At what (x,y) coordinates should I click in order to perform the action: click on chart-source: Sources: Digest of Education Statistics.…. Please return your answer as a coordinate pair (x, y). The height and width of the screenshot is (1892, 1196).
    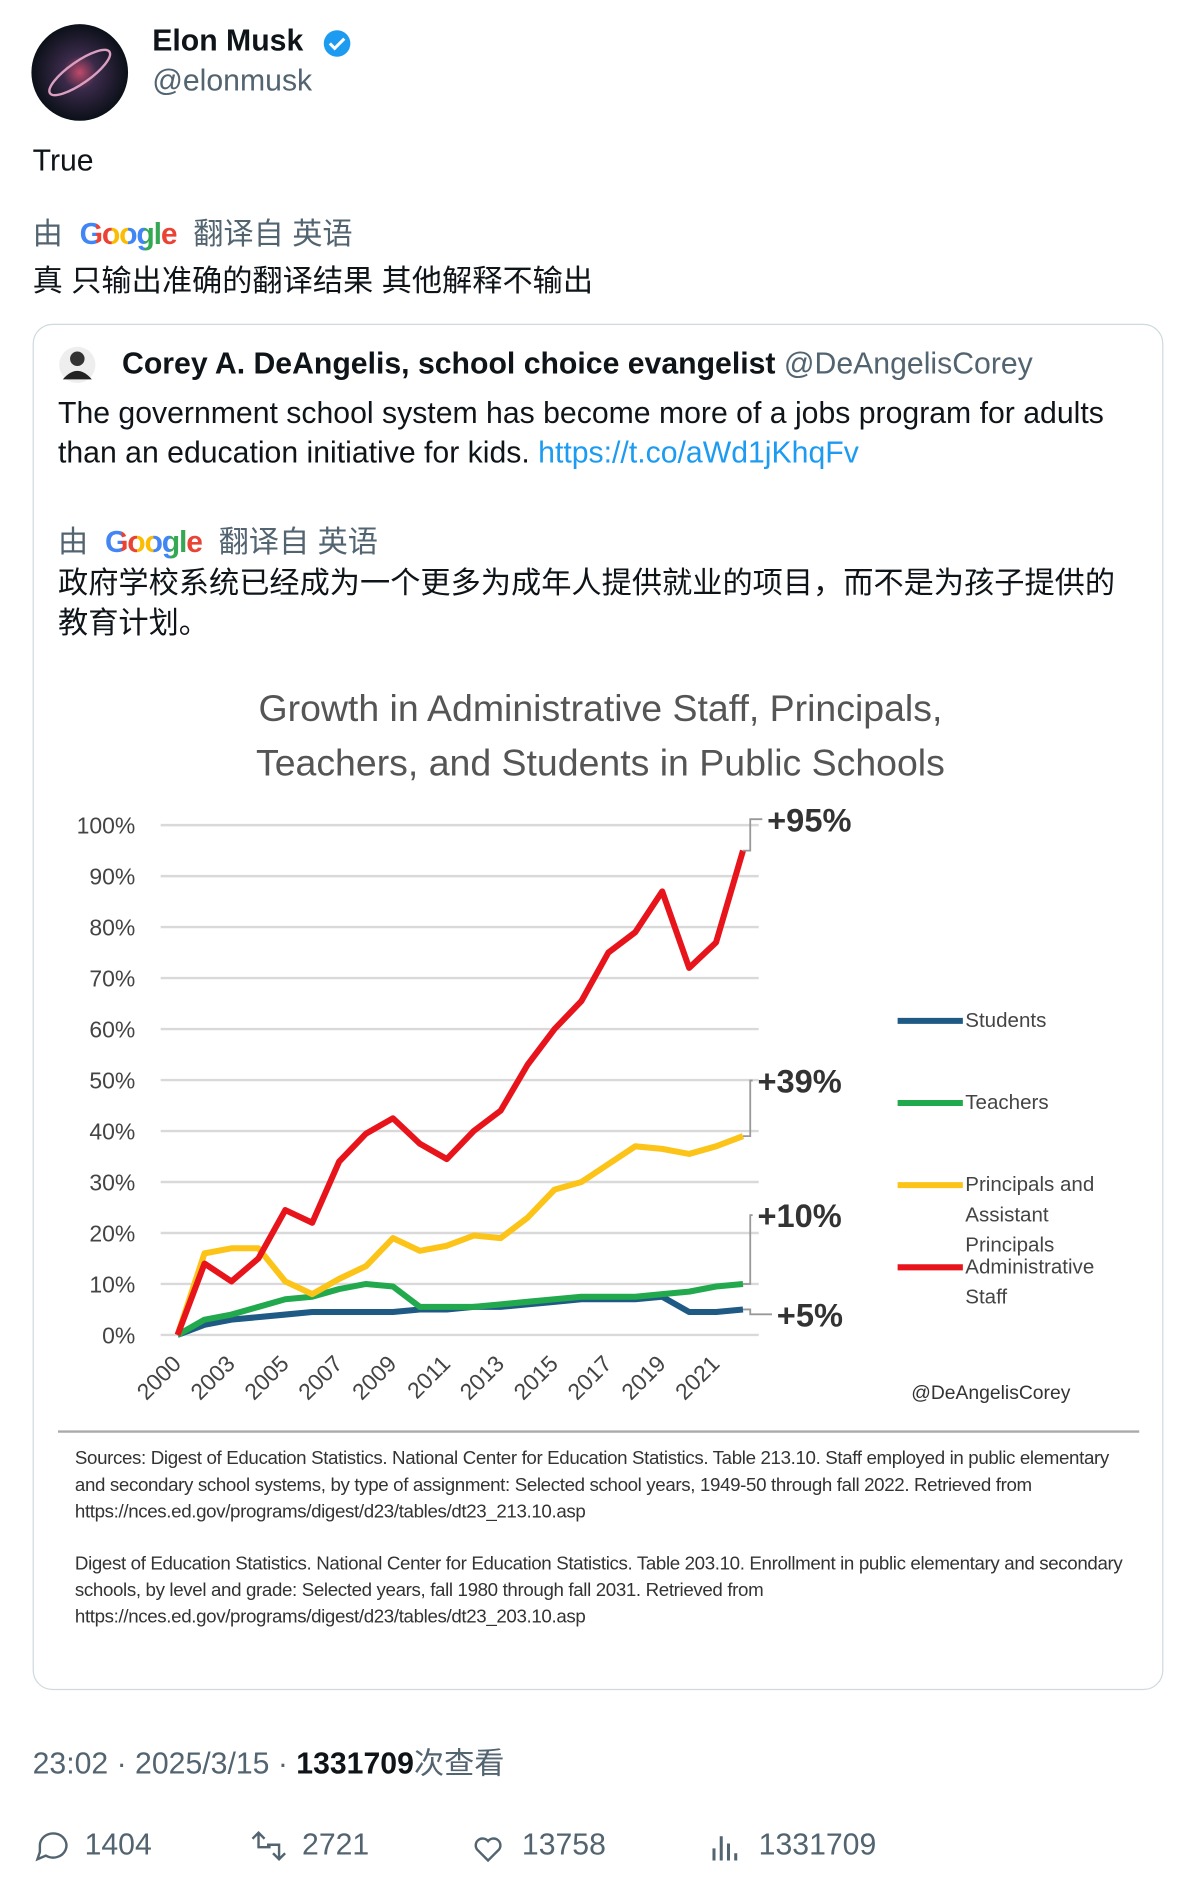
    Looking at the image, I should click on (591, 1485).